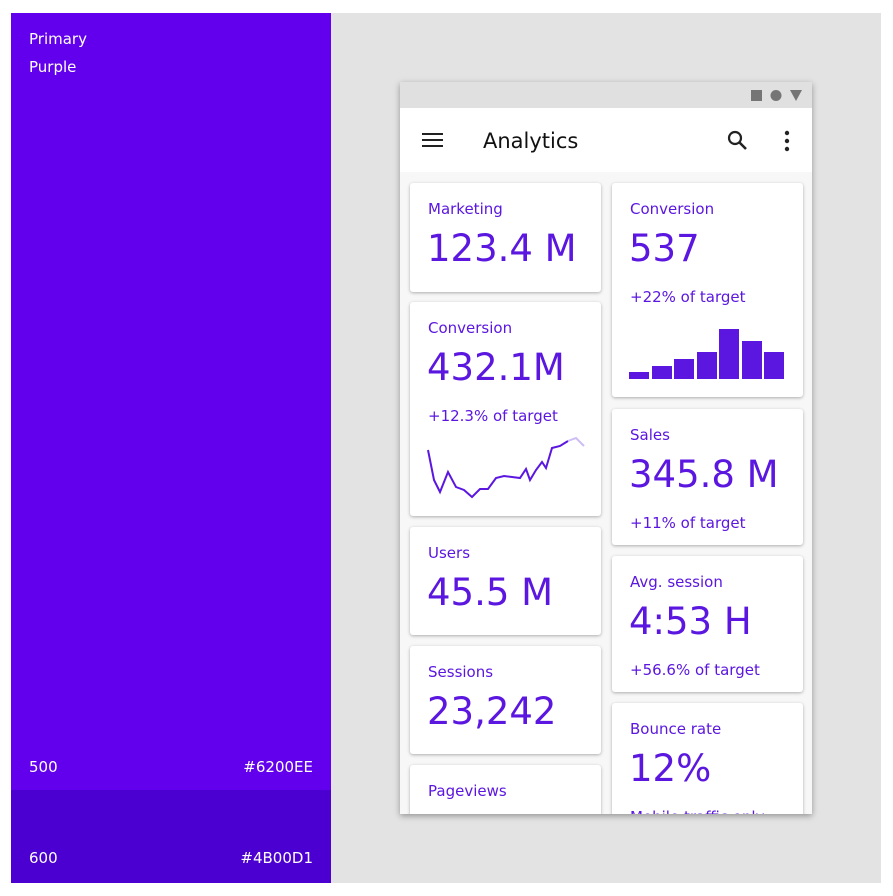  I want to click on stat-card: Sales 345.8 M +11% of target, so click(707, 477).